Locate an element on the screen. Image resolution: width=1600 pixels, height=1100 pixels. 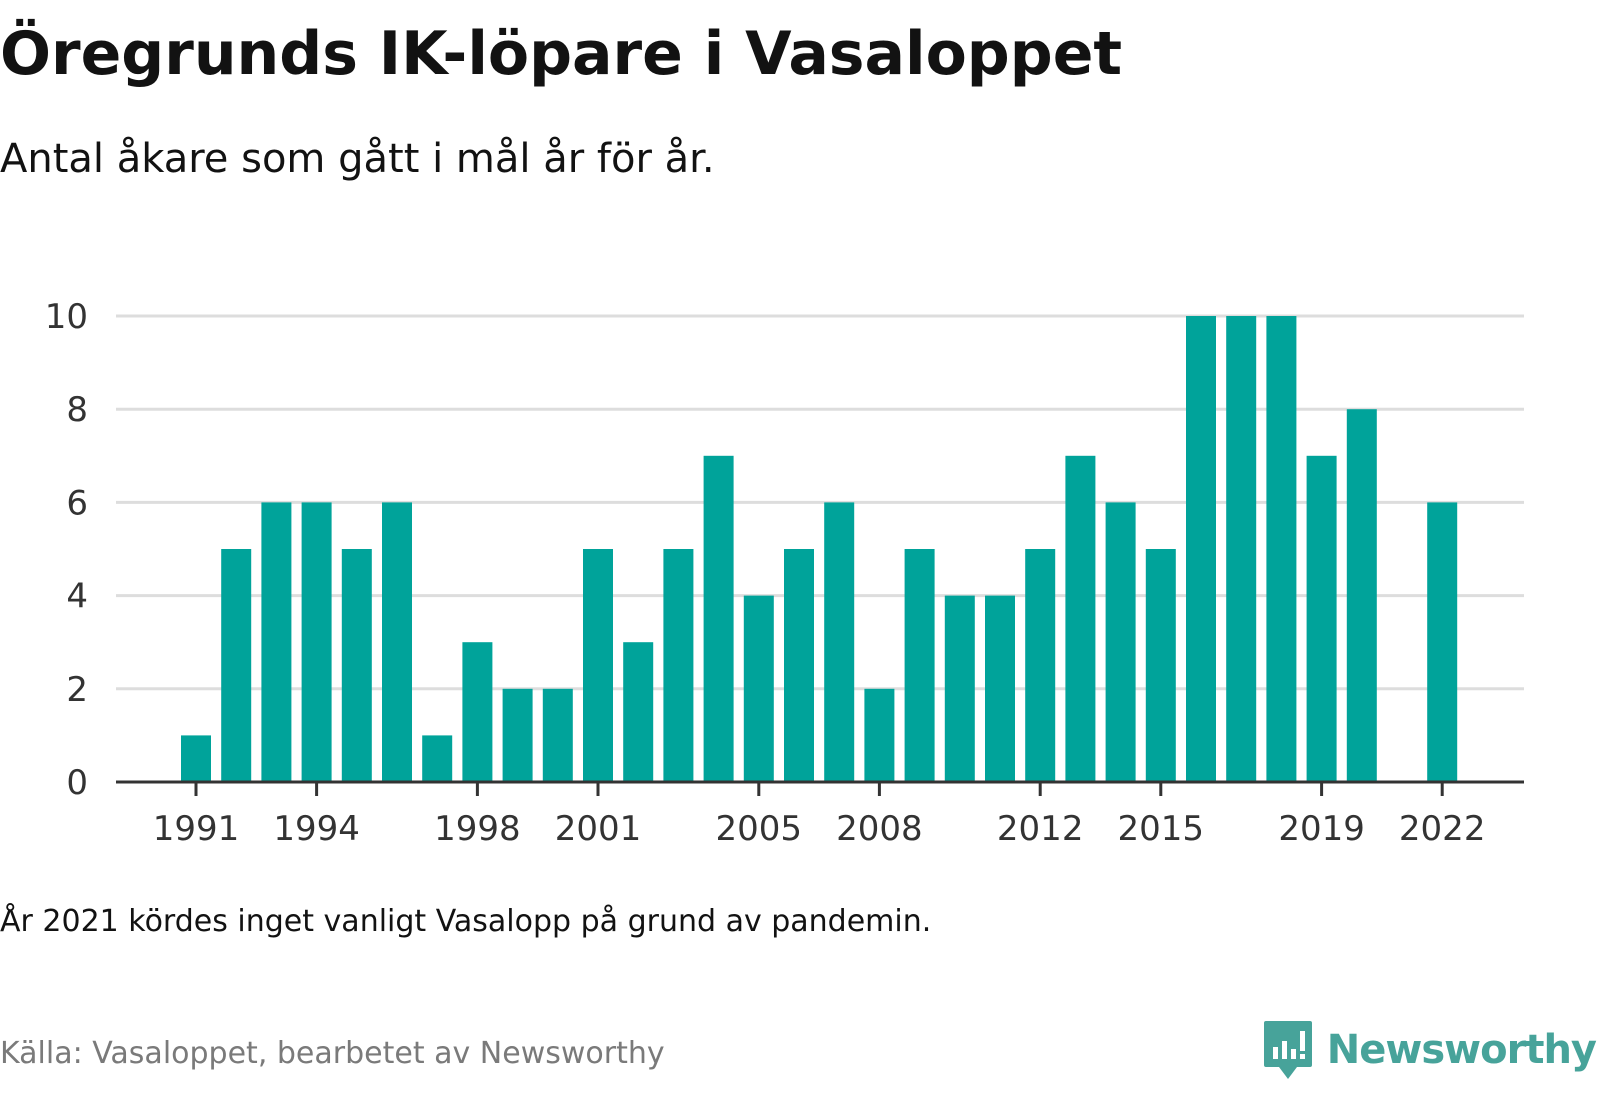
bar-2016 is located at coordinates (1201, 549).